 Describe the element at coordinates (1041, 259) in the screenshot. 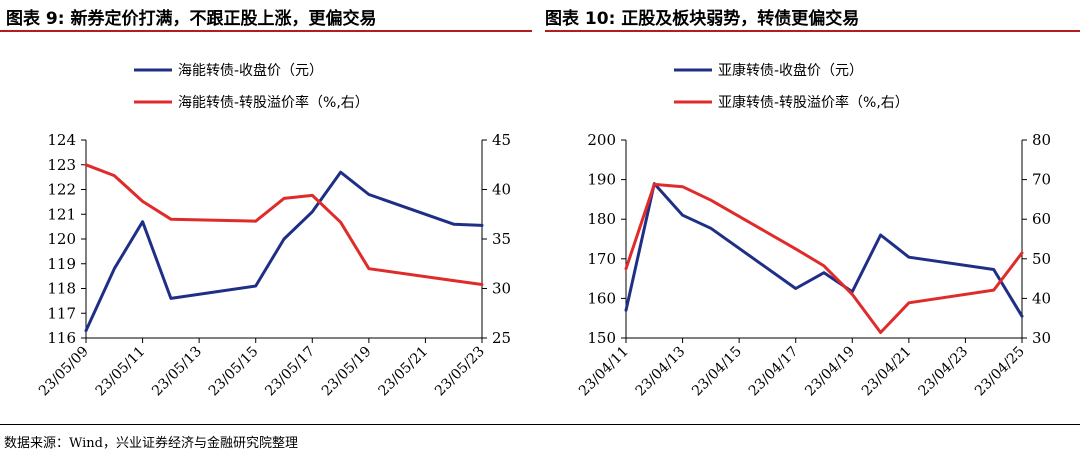

I see `y-right-tick-label: 50` at that location.